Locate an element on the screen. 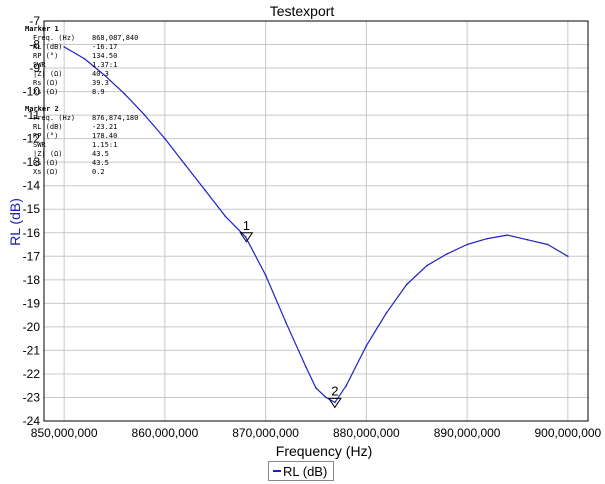  y-tick-label: -20 is located at coordinates (32, 327).